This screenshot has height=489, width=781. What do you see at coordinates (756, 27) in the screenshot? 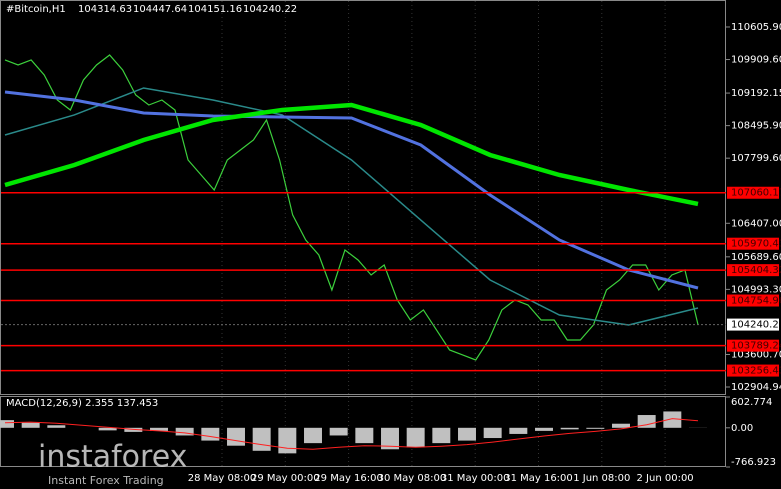
I see `y-tick-label: 110605.90` at bounding box center [756, 27].